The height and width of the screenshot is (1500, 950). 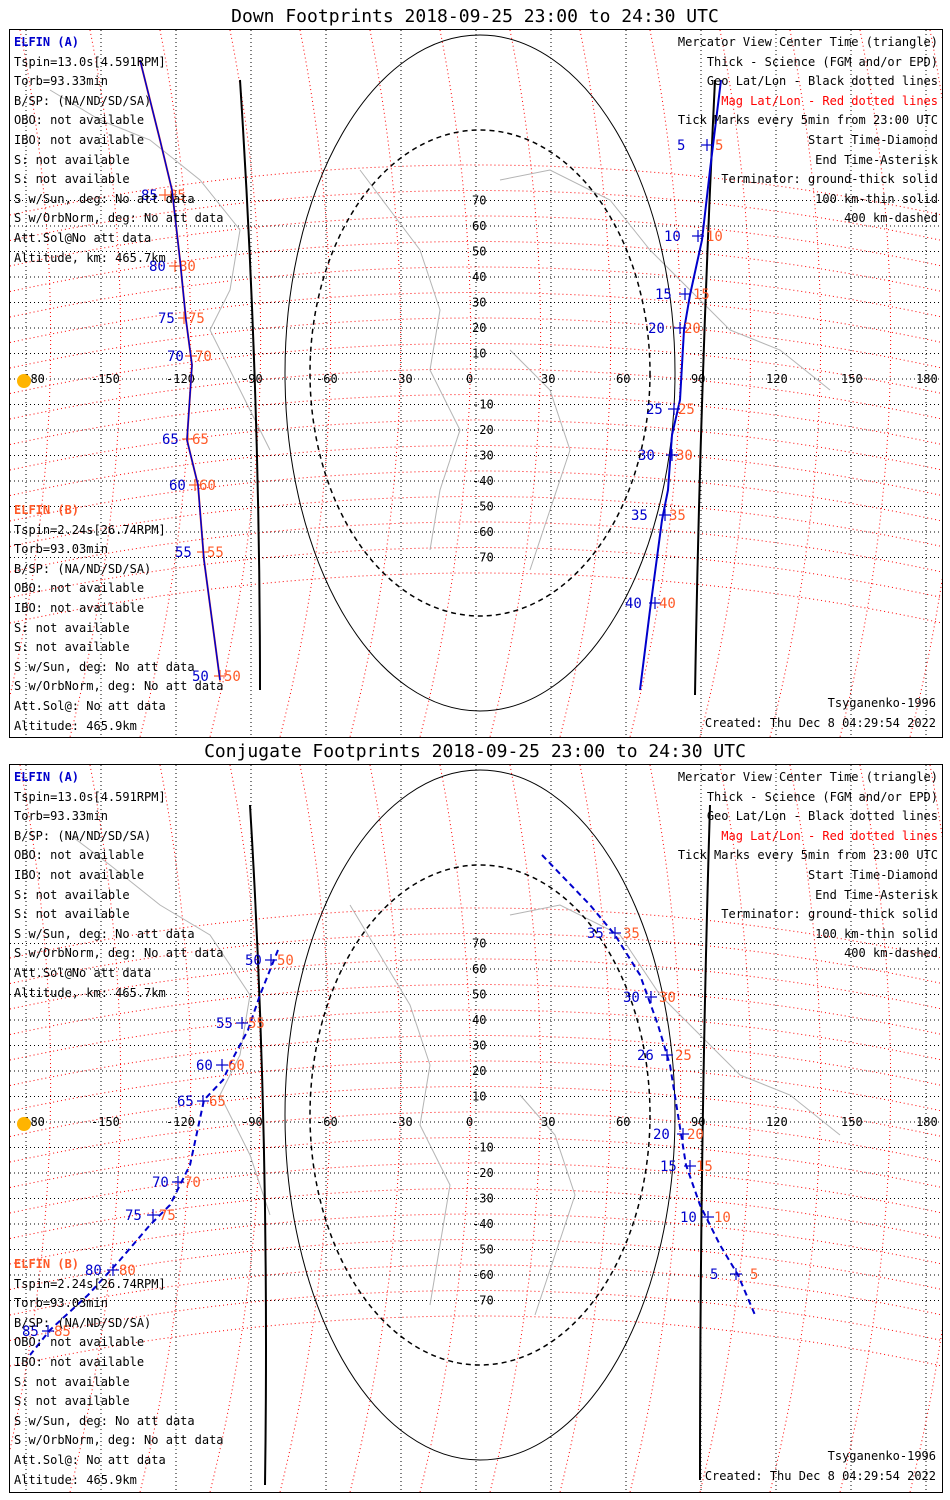 What do you see at coordinates (479, 354) in the screenshot?
I see `lat-label: 10` at bounding box center [479, 354].